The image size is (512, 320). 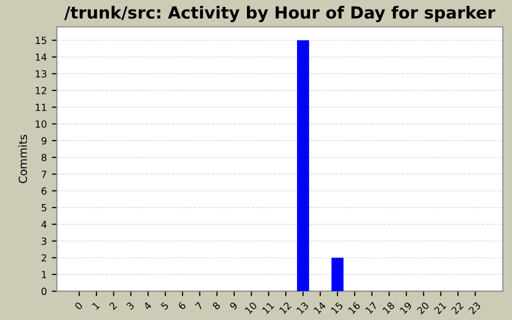 What do you see at coordinates (199, 306) in the screenshot?
I see `x-tick-label: 7` at bounding box center [199, 306].